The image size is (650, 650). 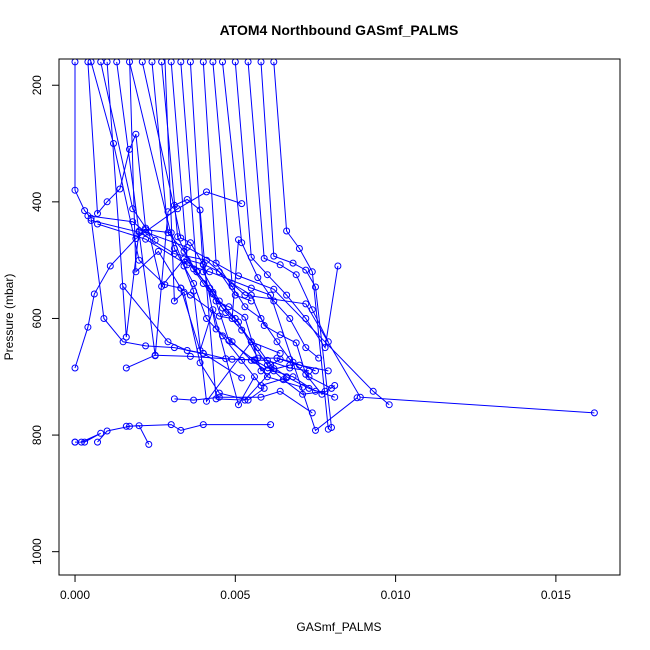 What do you see at coordinates (338, 627) in the screenshot?
I see `x-axis-label: GASmf_PALMS` at bounding box center [338, 627].